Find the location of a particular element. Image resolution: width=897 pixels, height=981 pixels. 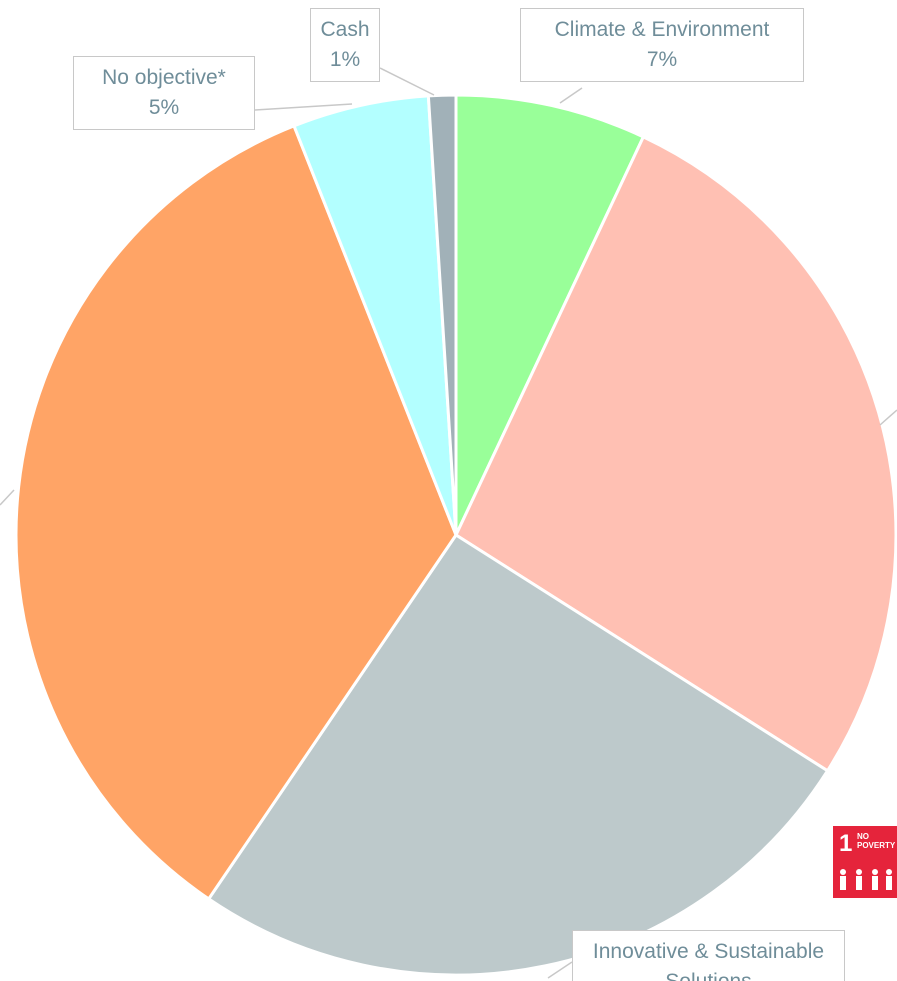

label-category: Innovative & Sustainable Solutions is located at coordinates (708, 960).